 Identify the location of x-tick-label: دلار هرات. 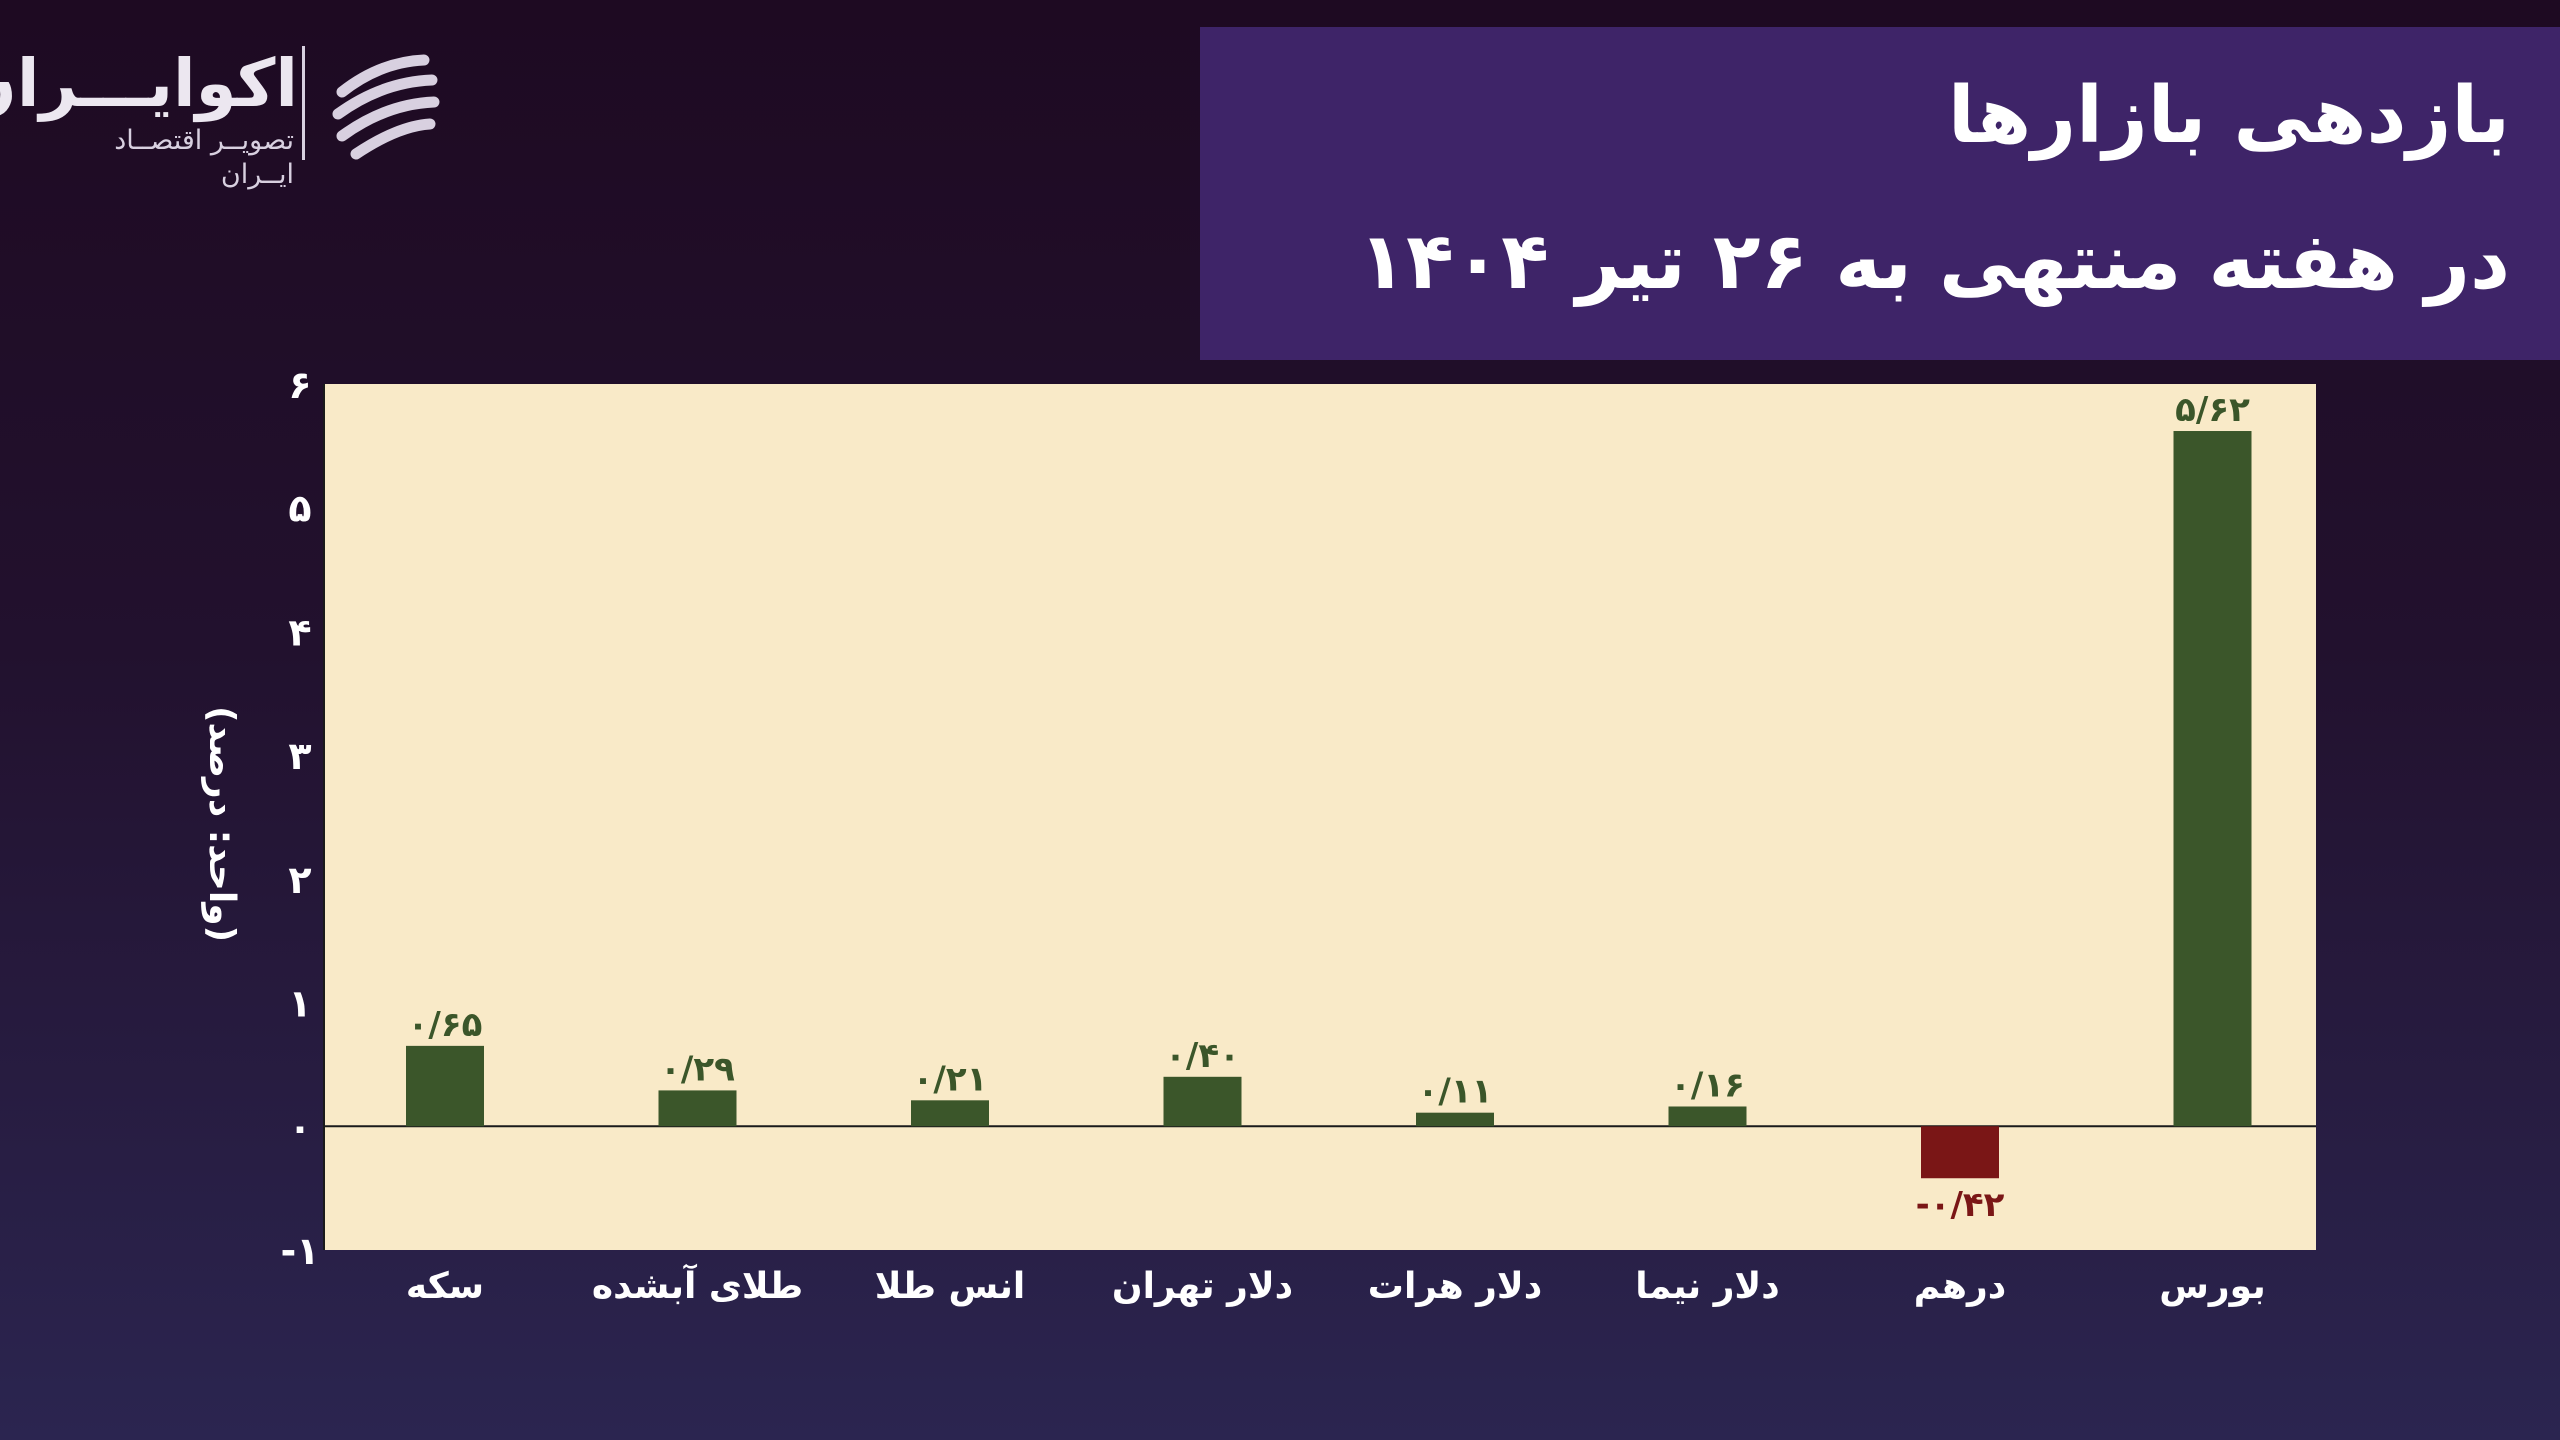
(1455, 1286).